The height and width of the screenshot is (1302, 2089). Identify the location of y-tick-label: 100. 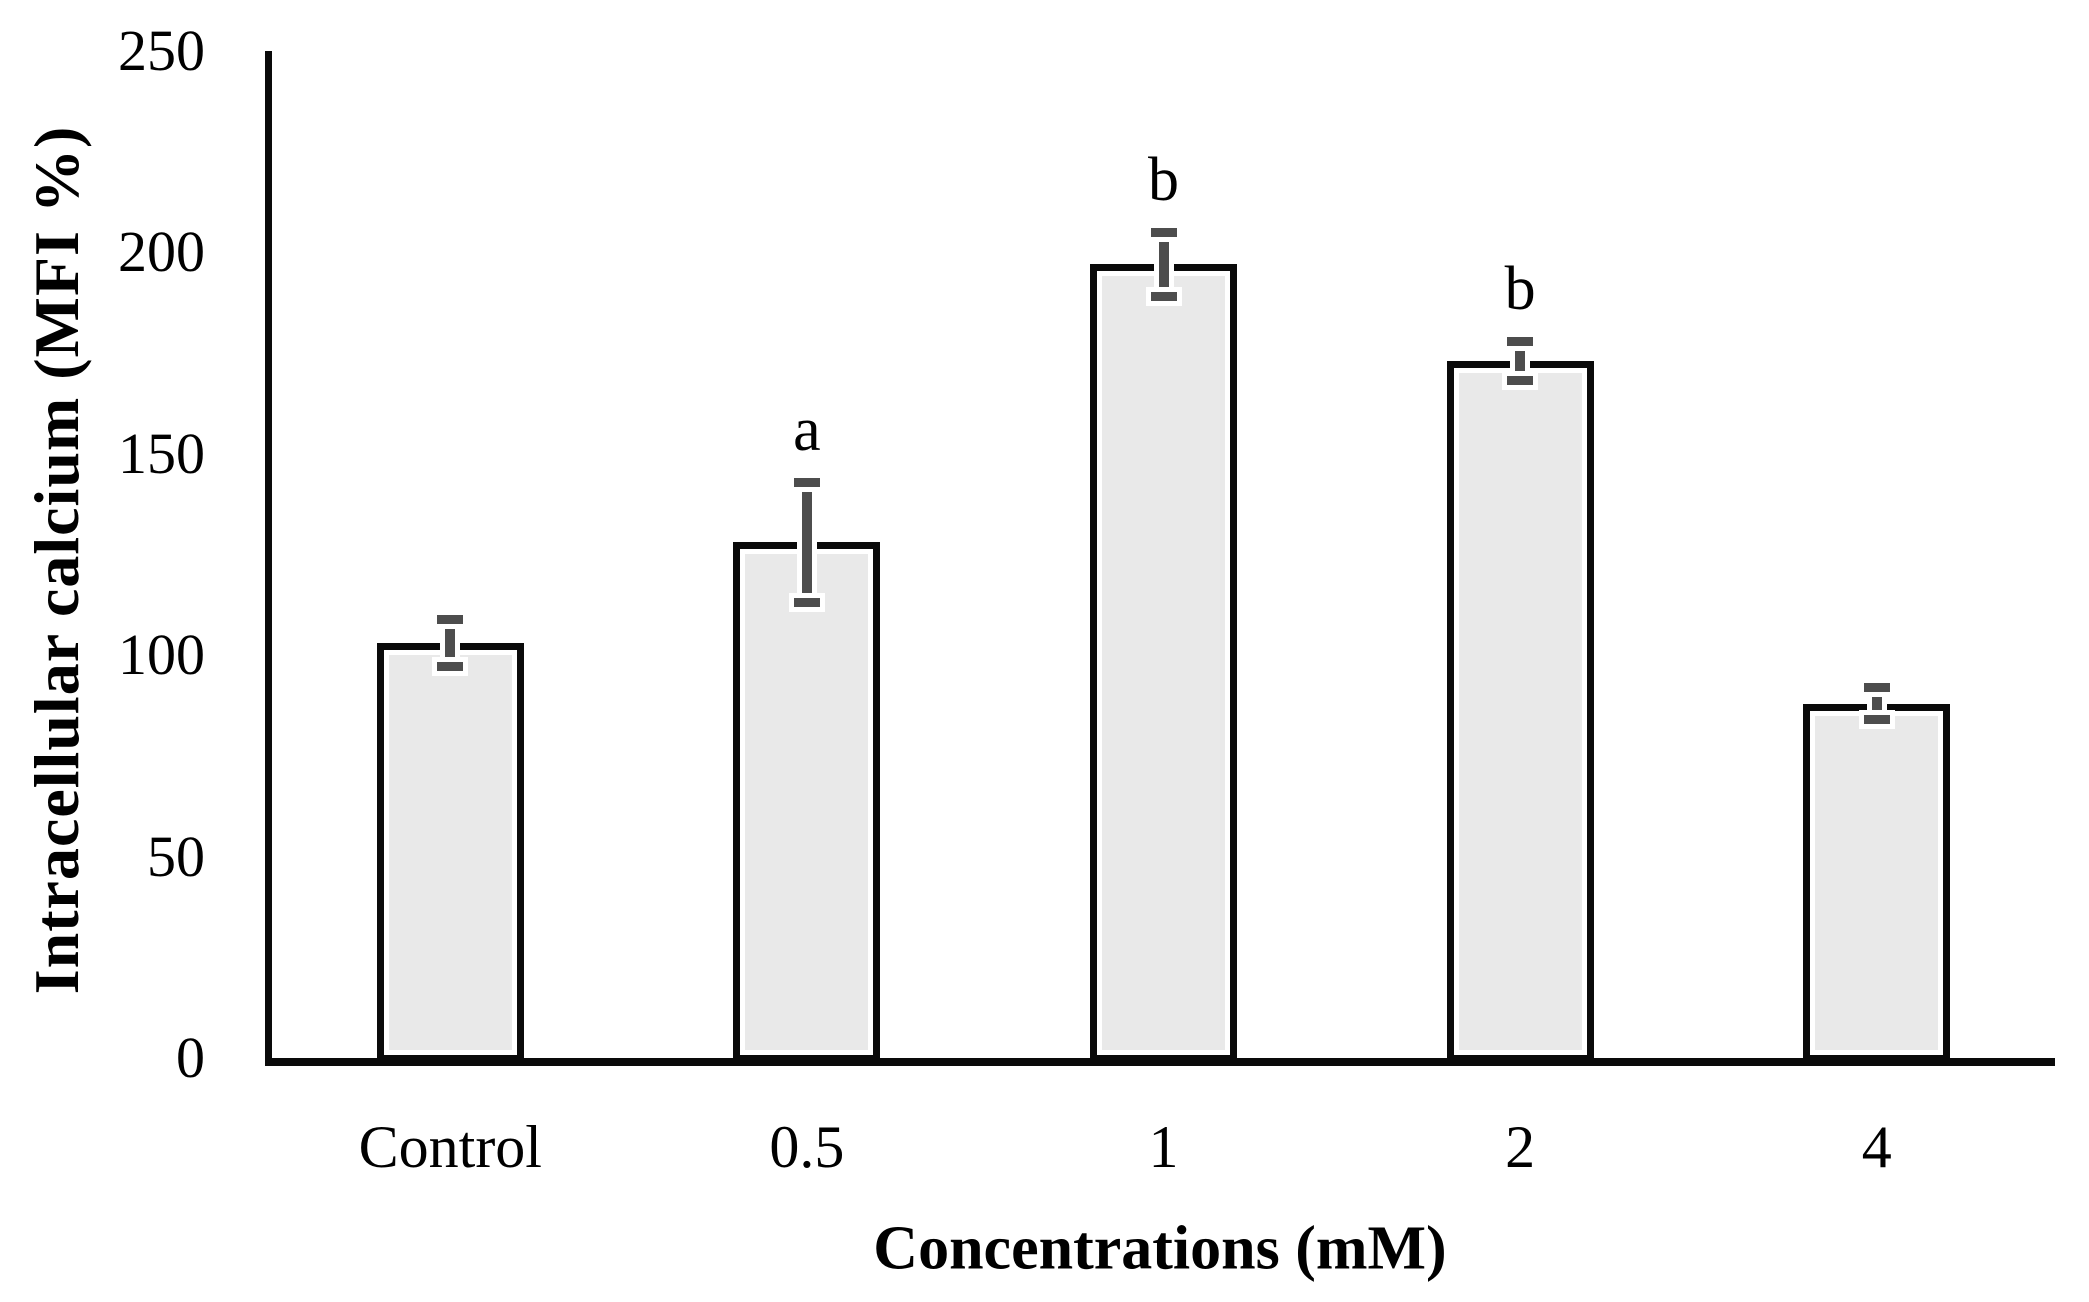
(161, 655).